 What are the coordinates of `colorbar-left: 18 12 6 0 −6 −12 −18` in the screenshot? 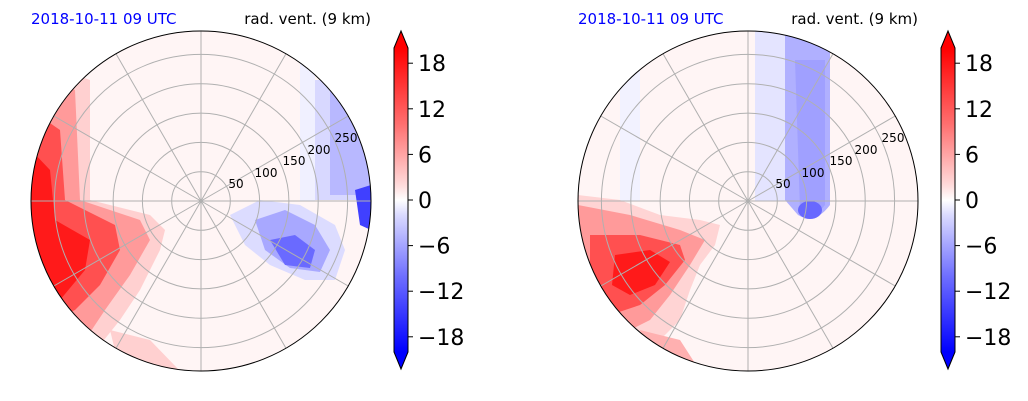 It's located at (428, 200).